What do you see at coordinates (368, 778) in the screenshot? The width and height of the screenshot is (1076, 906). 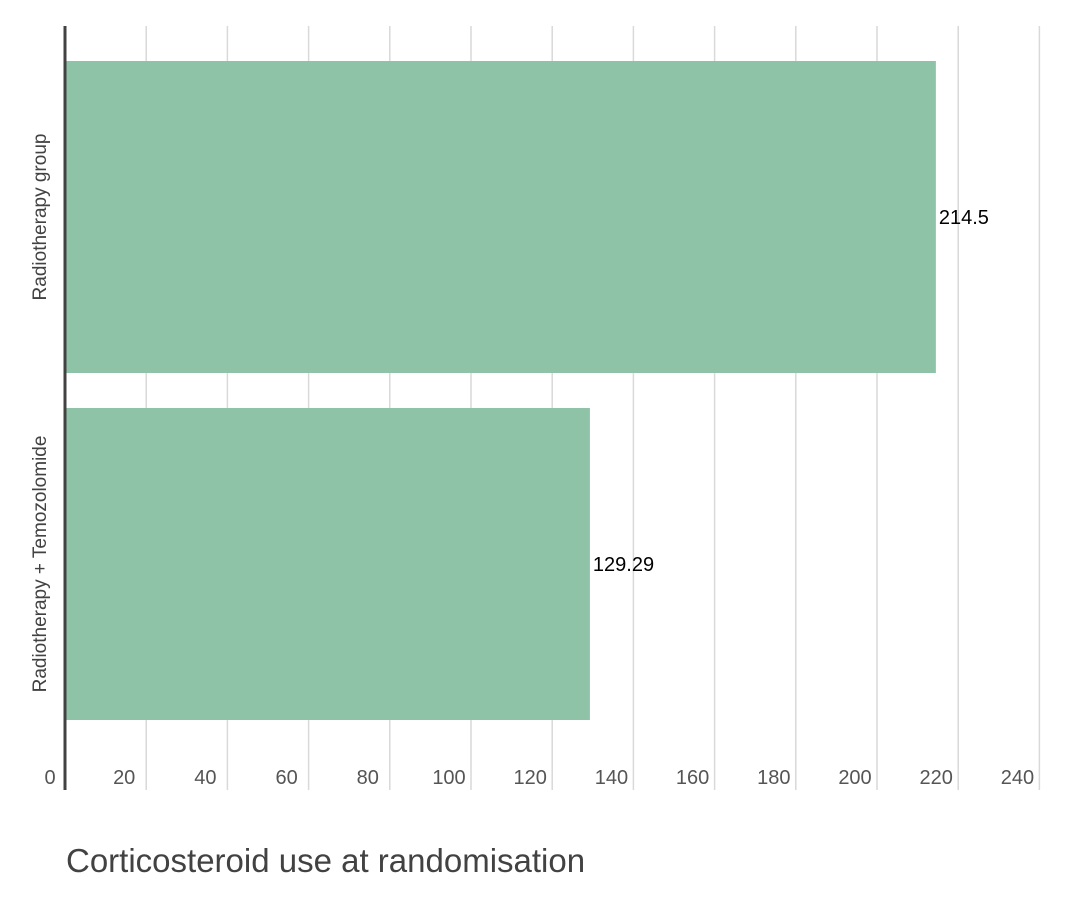 I see `x-tick-label: 80` at bounding box center [368, 778].